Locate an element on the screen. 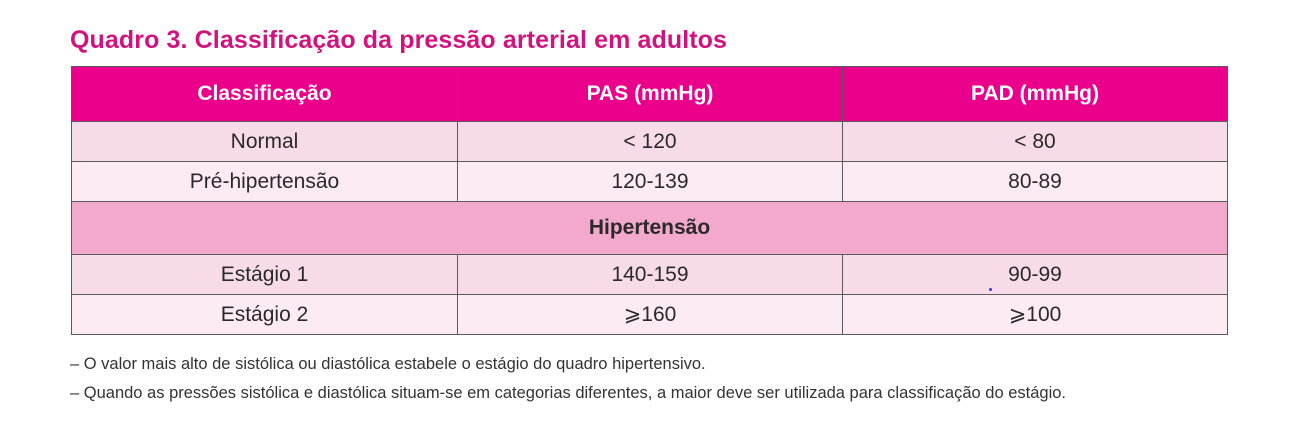 This screenshot has width=1292, height=425. cell-pas: 120-139 is located at coordinates (650, 181).